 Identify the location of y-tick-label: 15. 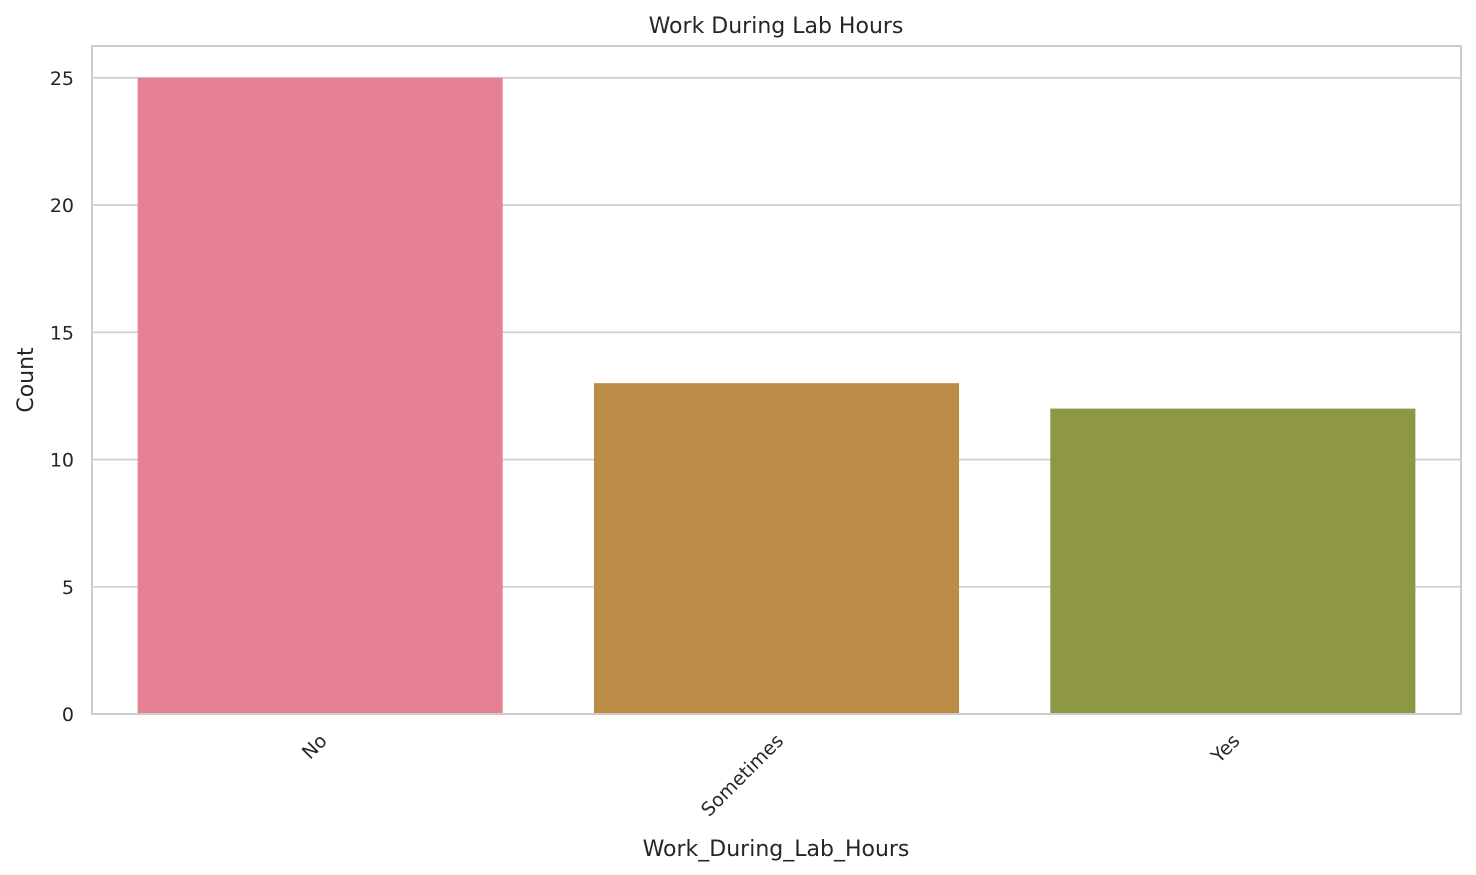
(62, 333).